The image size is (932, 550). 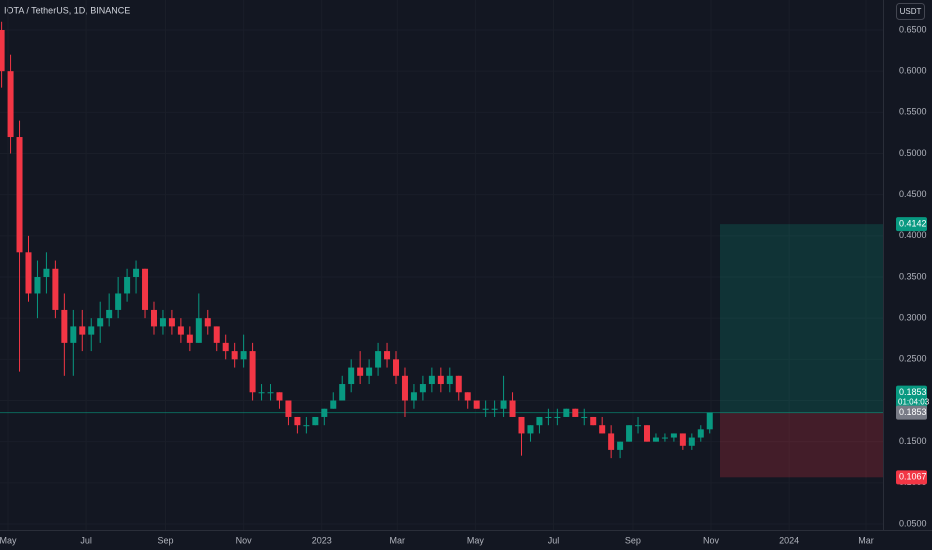 I want to click on x-tick-label: Mar, so click(x=398, y=540).